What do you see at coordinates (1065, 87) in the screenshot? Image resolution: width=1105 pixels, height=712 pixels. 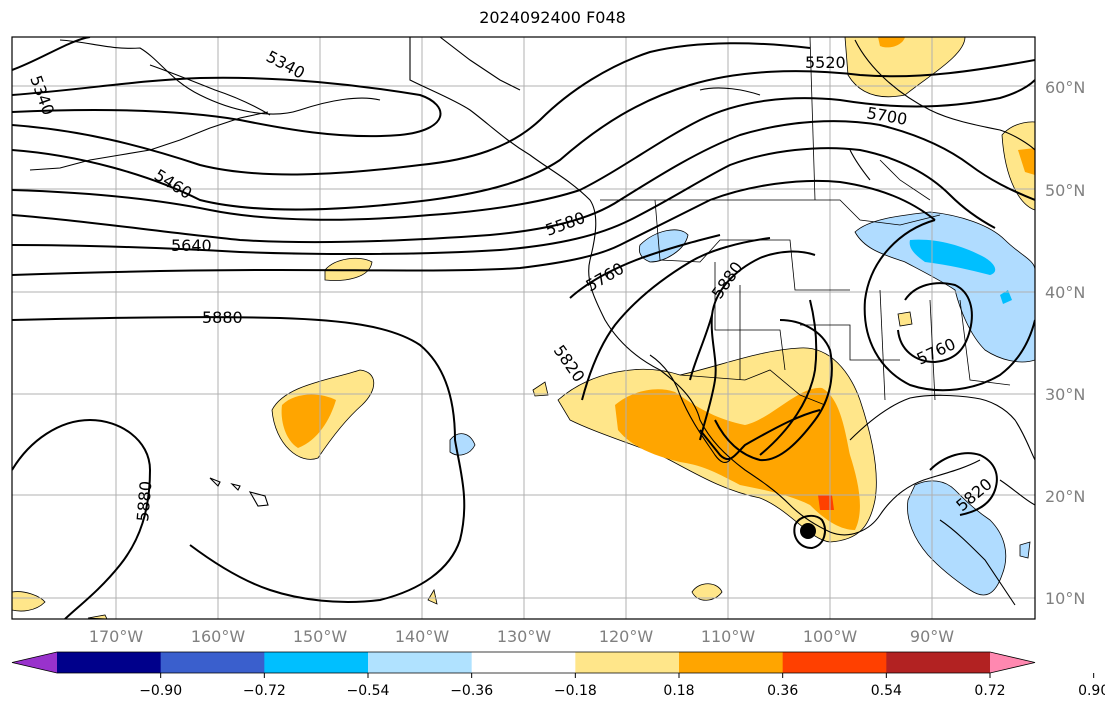 I see `lat-label: 60°N` at bounding box center [1065, 87].